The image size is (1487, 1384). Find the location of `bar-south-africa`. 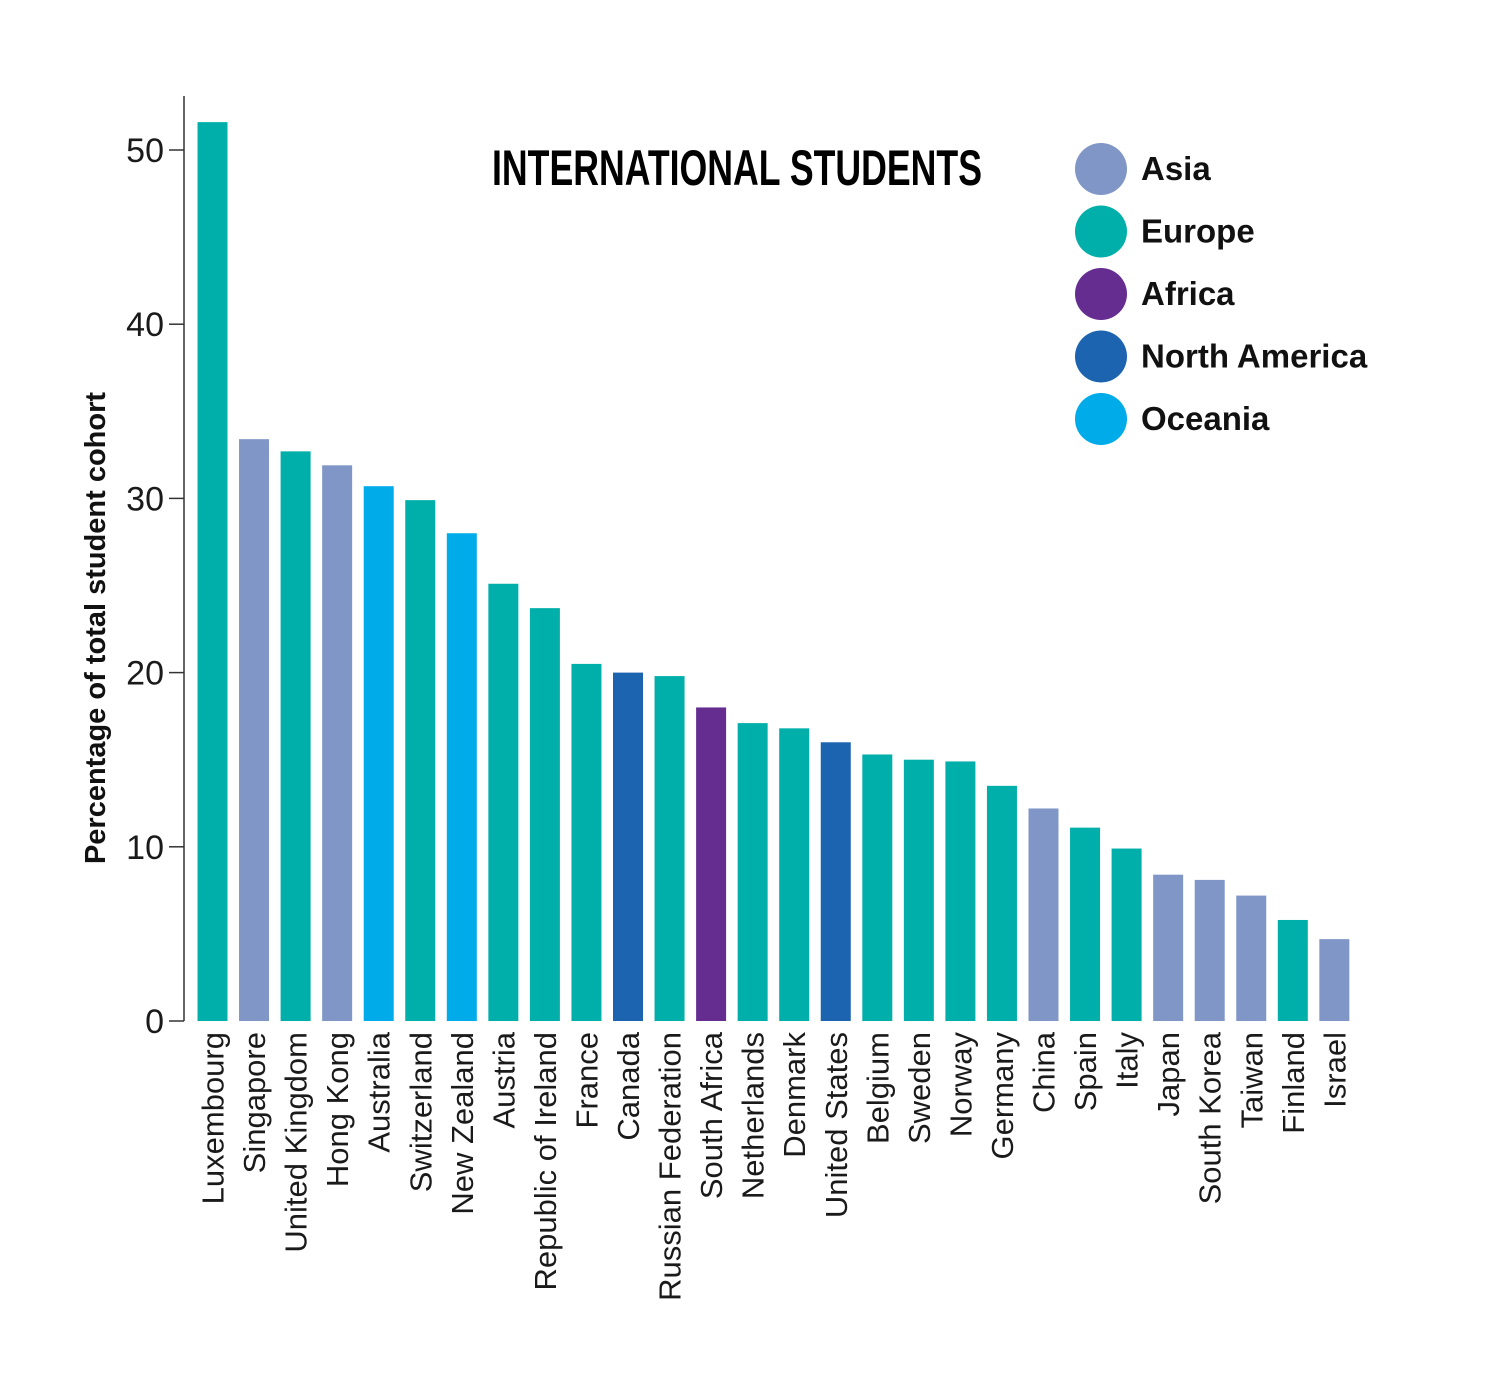

bar-south-africa is located at coordinates (711, 864).